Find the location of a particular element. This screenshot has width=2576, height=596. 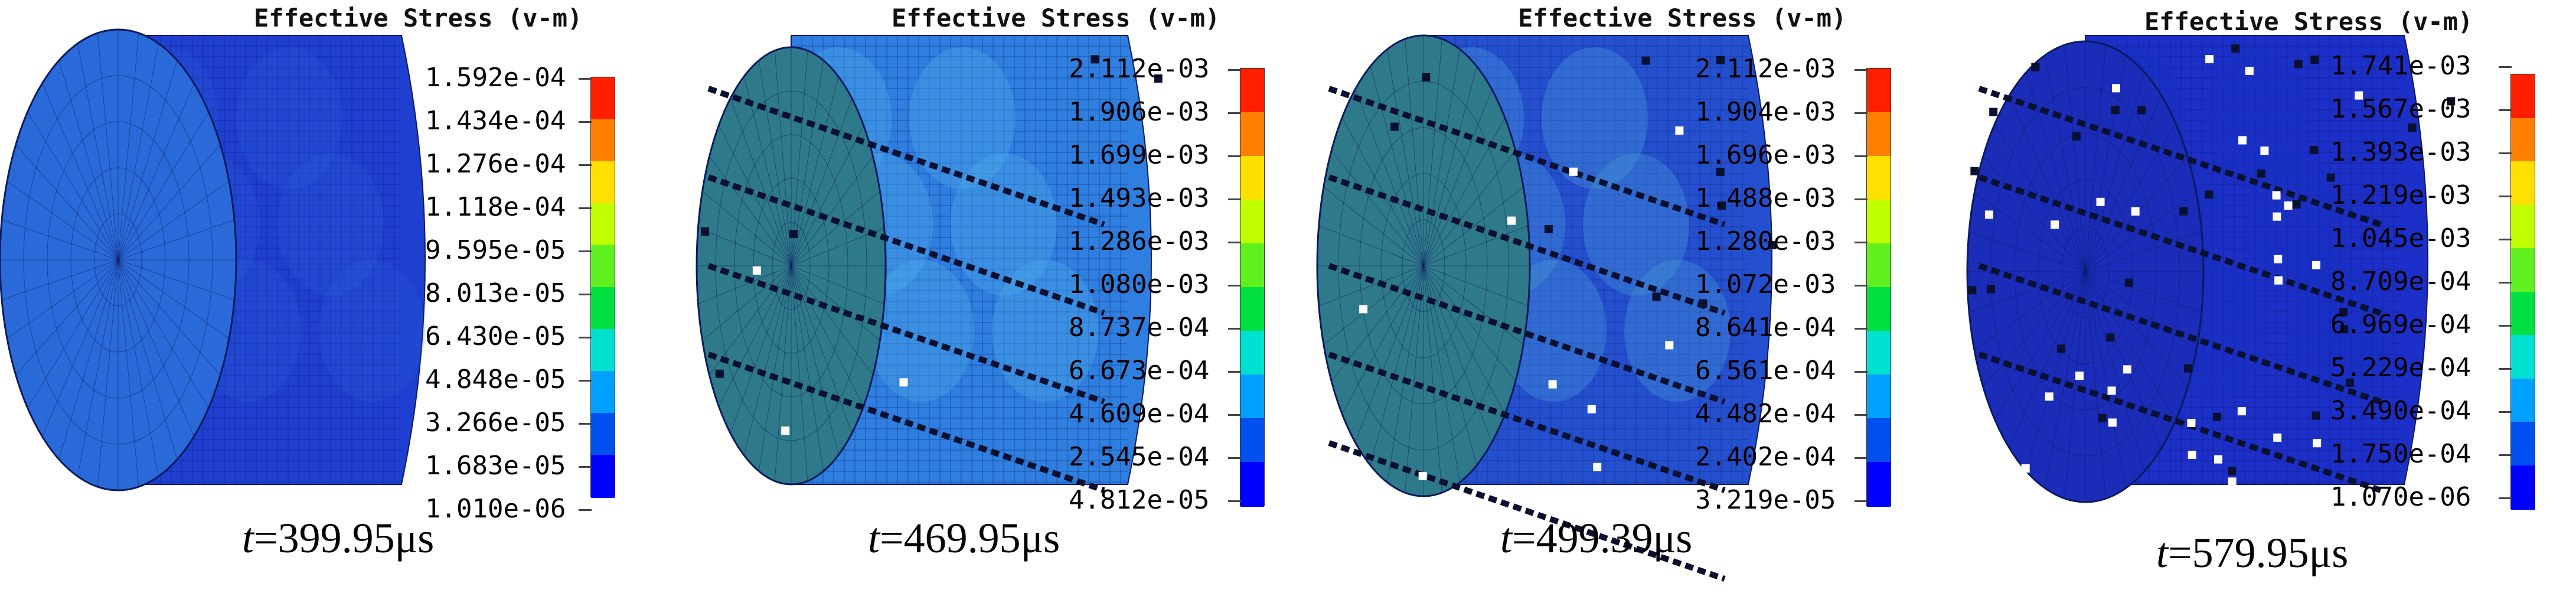

legend-tick-label: 1.906e-03 is located at coordinates (1139, 112).